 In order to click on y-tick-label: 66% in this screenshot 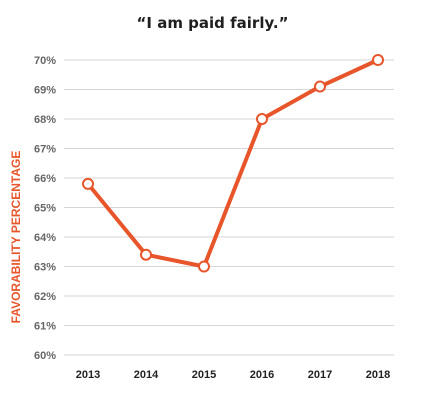, I will do `click(45, 179)`.